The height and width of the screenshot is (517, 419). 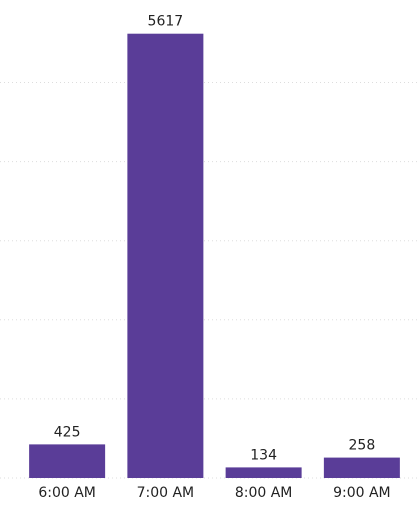 What do you see at coordinates (166, 493) in the screenshot?
I see `x-tick-label: 7:00 AM` at bounding box center [166, 493].